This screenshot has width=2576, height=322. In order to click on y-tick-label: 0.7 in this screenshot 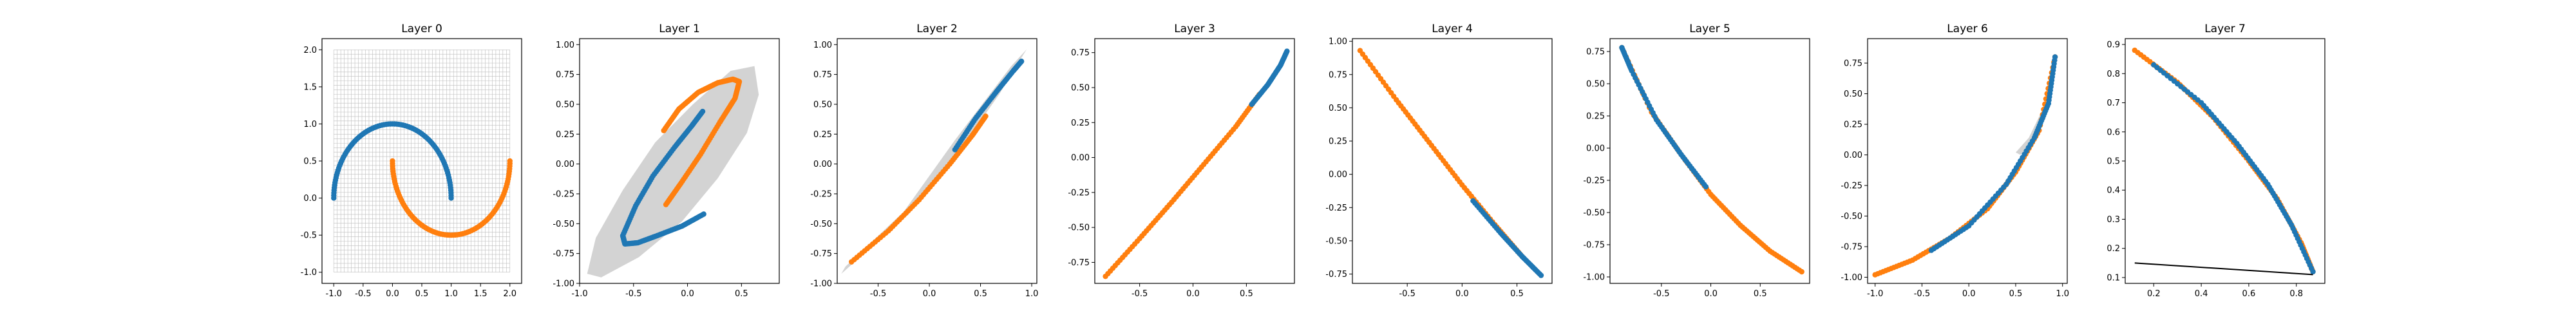, I will do `click(2113, 104)`.